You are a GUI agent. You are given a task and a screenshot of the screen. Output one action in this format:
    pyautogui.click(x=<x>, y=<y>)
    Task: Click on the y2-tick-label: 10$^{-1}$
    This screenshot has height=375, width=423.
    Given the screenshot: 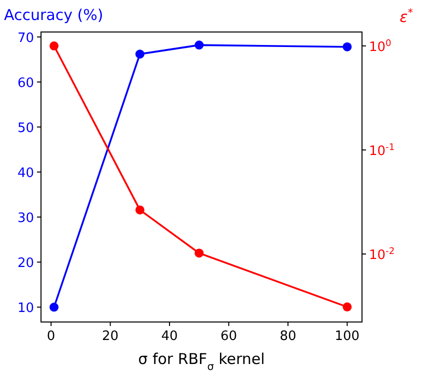 What is the action you would take?
    pyautogui.click(x=382, y=150)
    